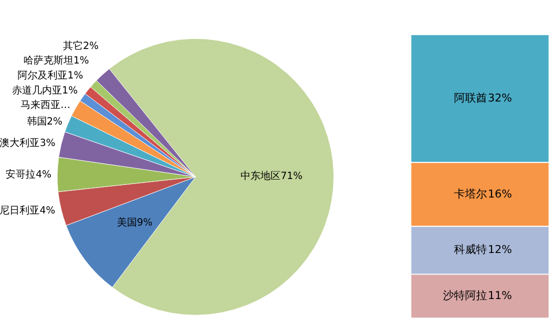 The width and height of the screenshot is (555, 334). I want to click on data-label: 32%, so click(500, 98).